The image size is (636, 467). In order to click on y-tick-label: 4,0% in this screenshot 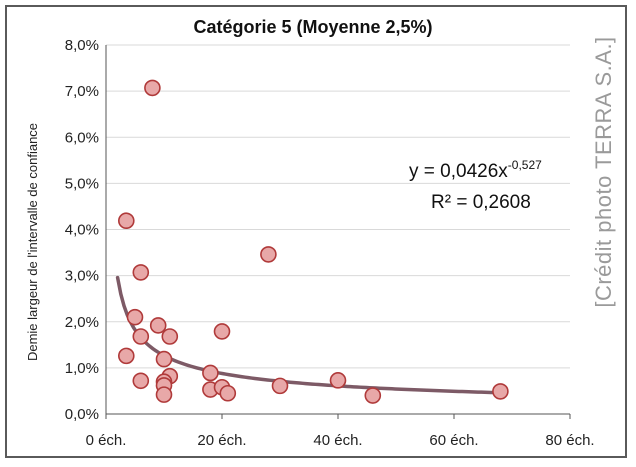, I will do `click(82, 230)`.